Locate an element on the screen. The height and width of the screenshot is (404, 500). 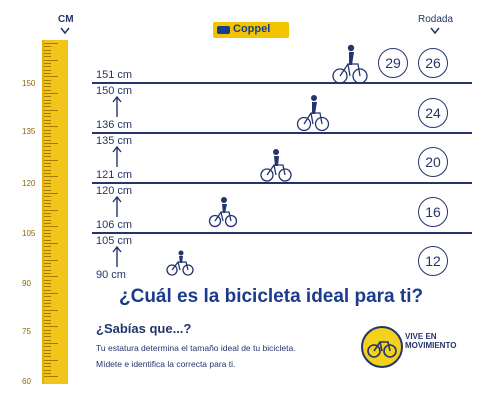
rodada-label: Rodada is located at coordinates (436, 19).